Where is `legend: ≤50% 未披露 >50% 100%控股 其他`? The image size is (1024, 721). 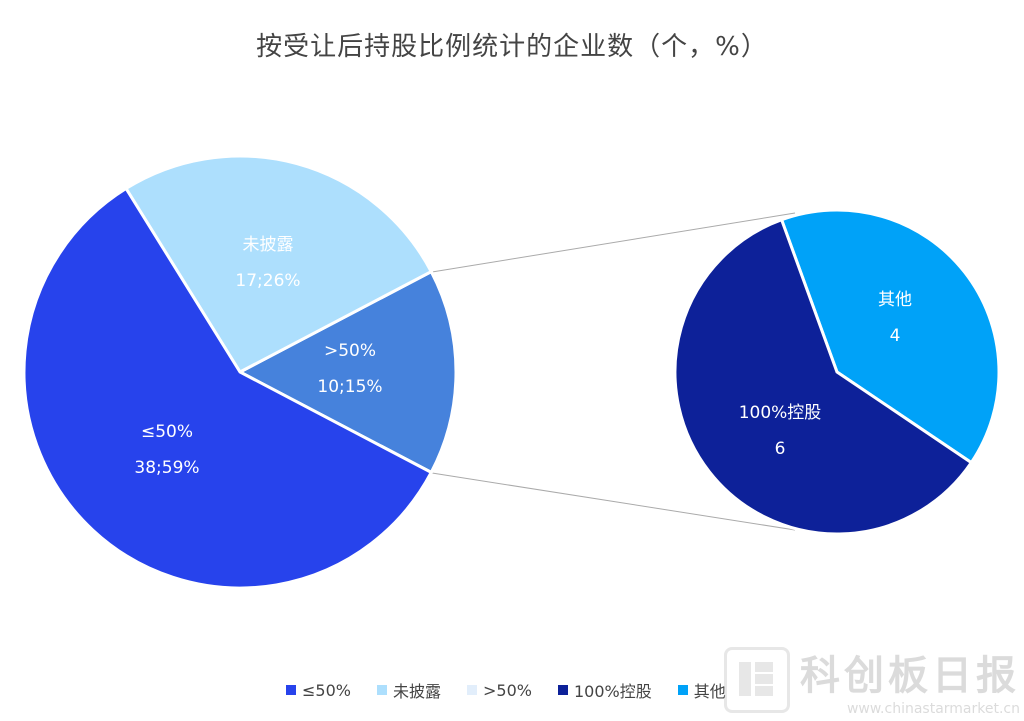
legend: ≤50% 未披露 >50% 100%控股 其他 is located at coordinates (506, 690).